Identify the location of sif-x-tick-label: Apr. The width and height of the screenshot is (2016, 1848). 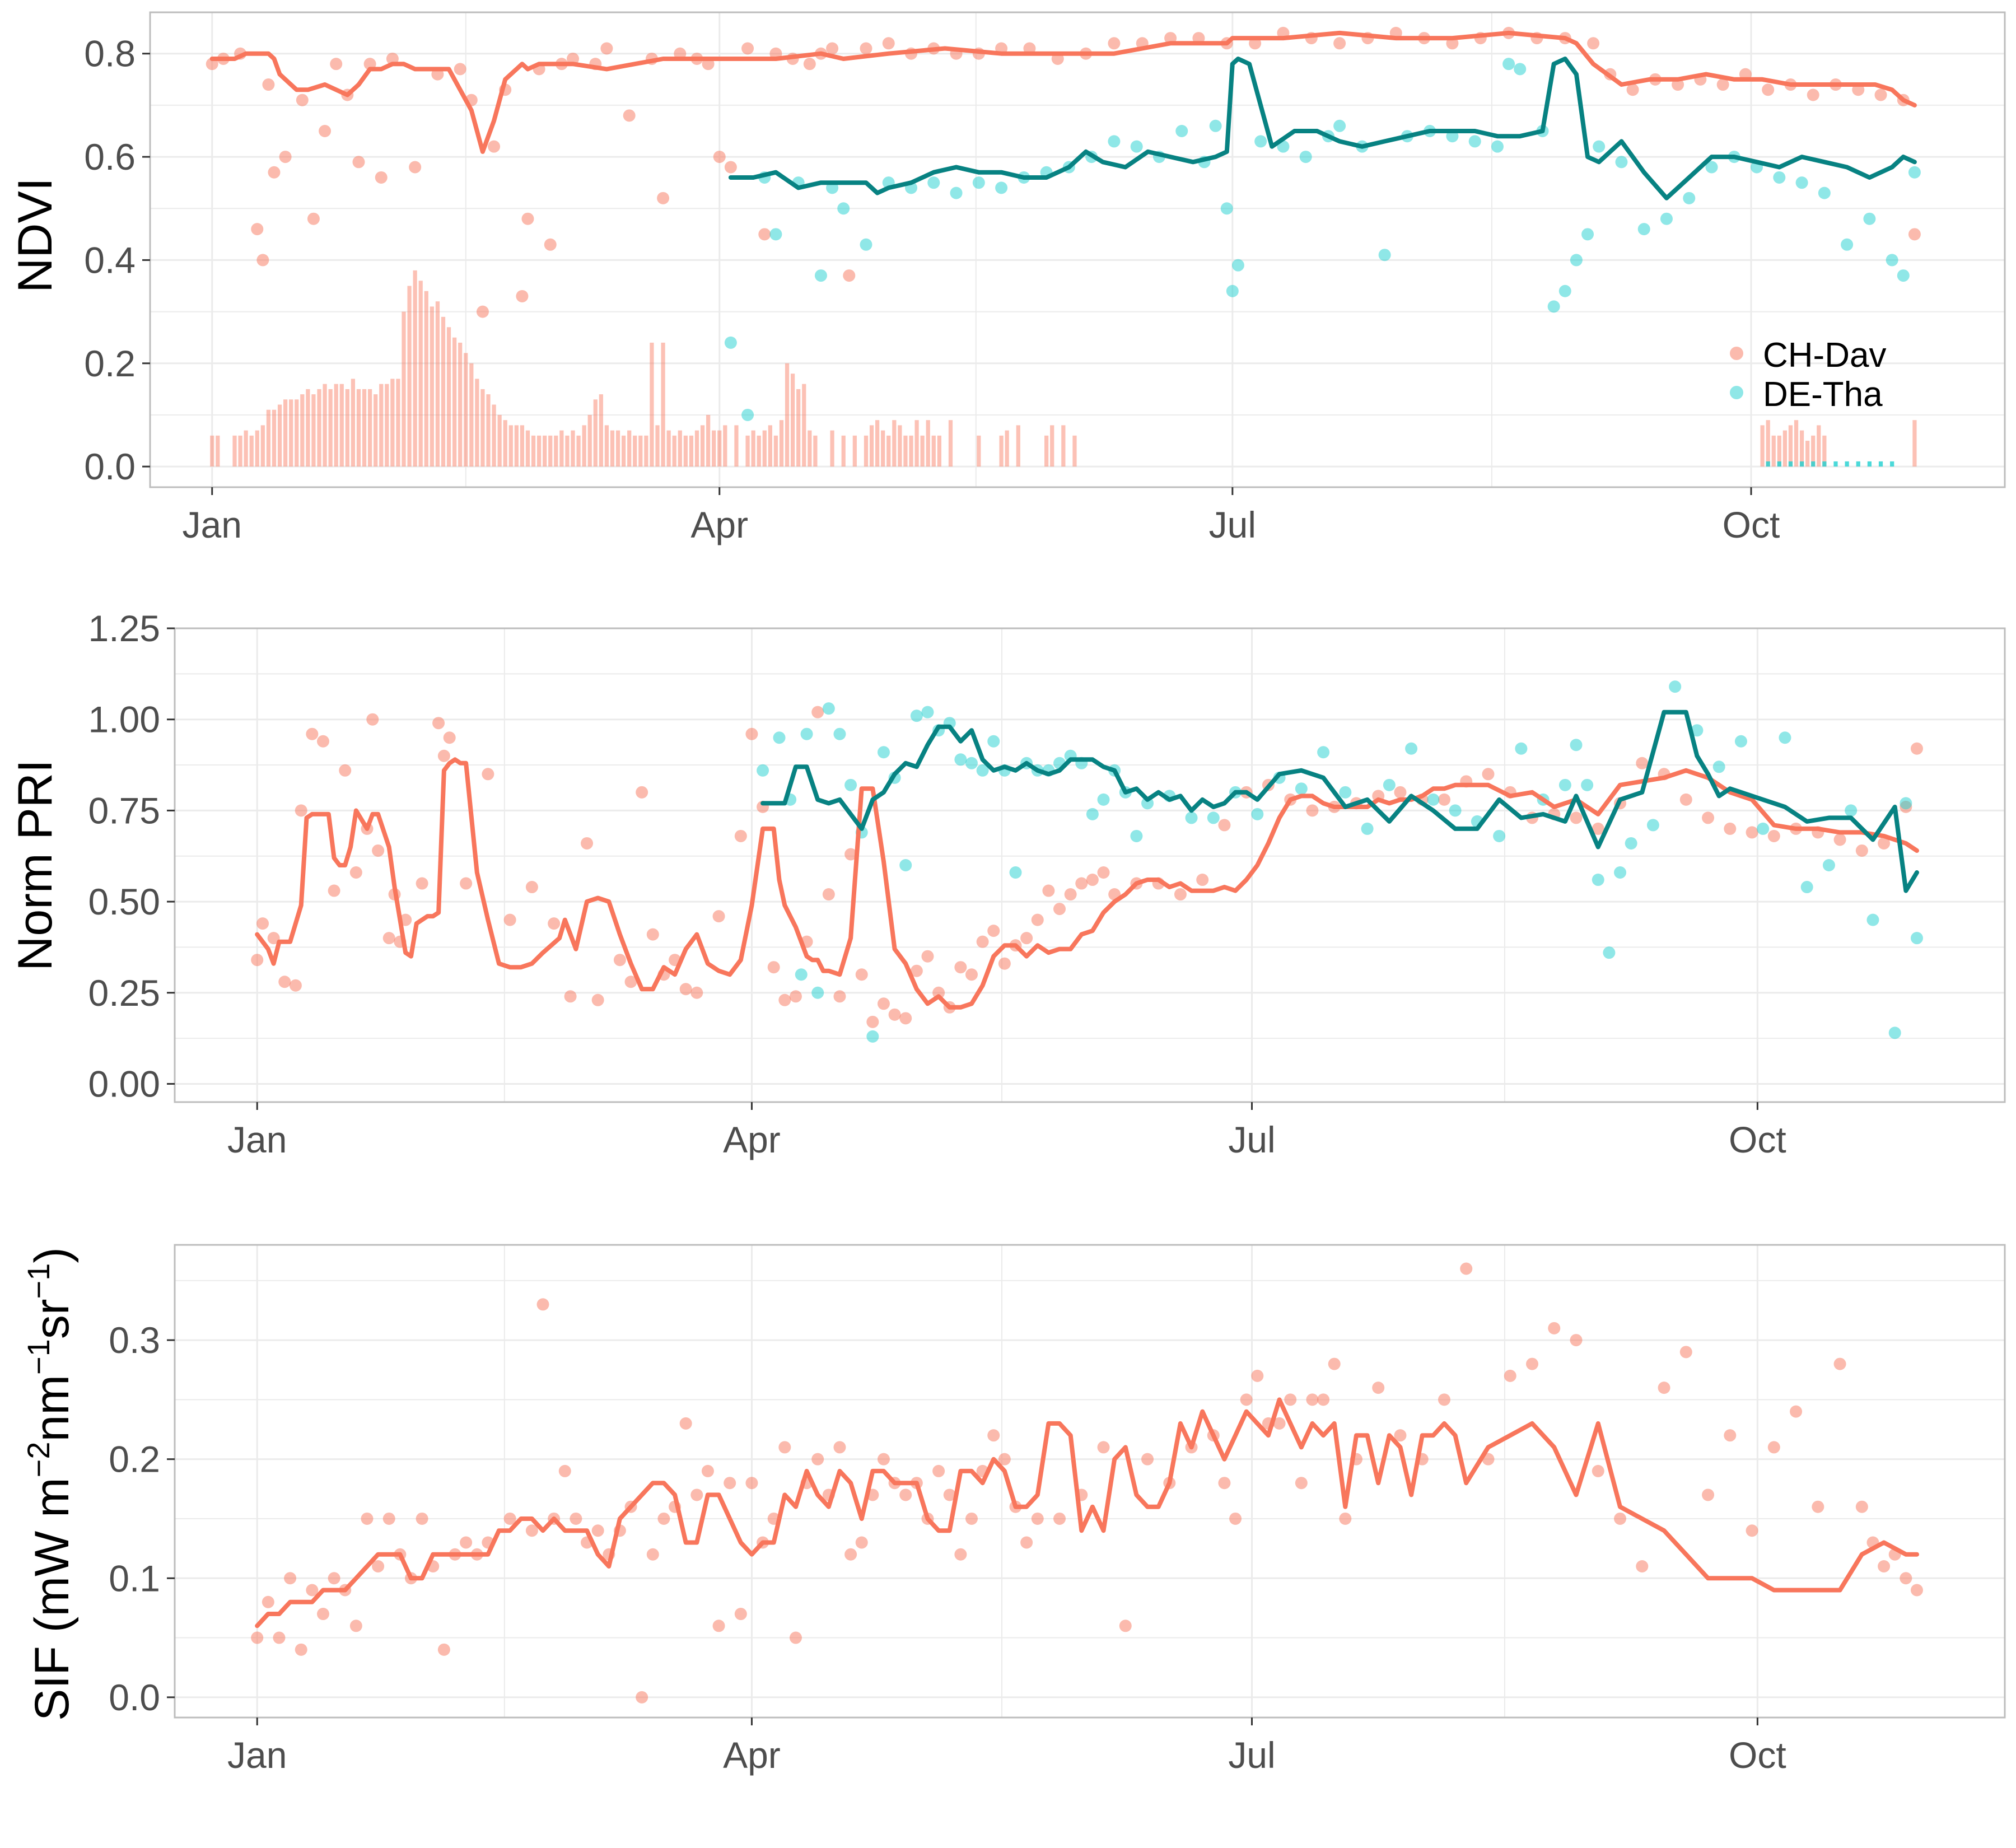
(752, 1755).